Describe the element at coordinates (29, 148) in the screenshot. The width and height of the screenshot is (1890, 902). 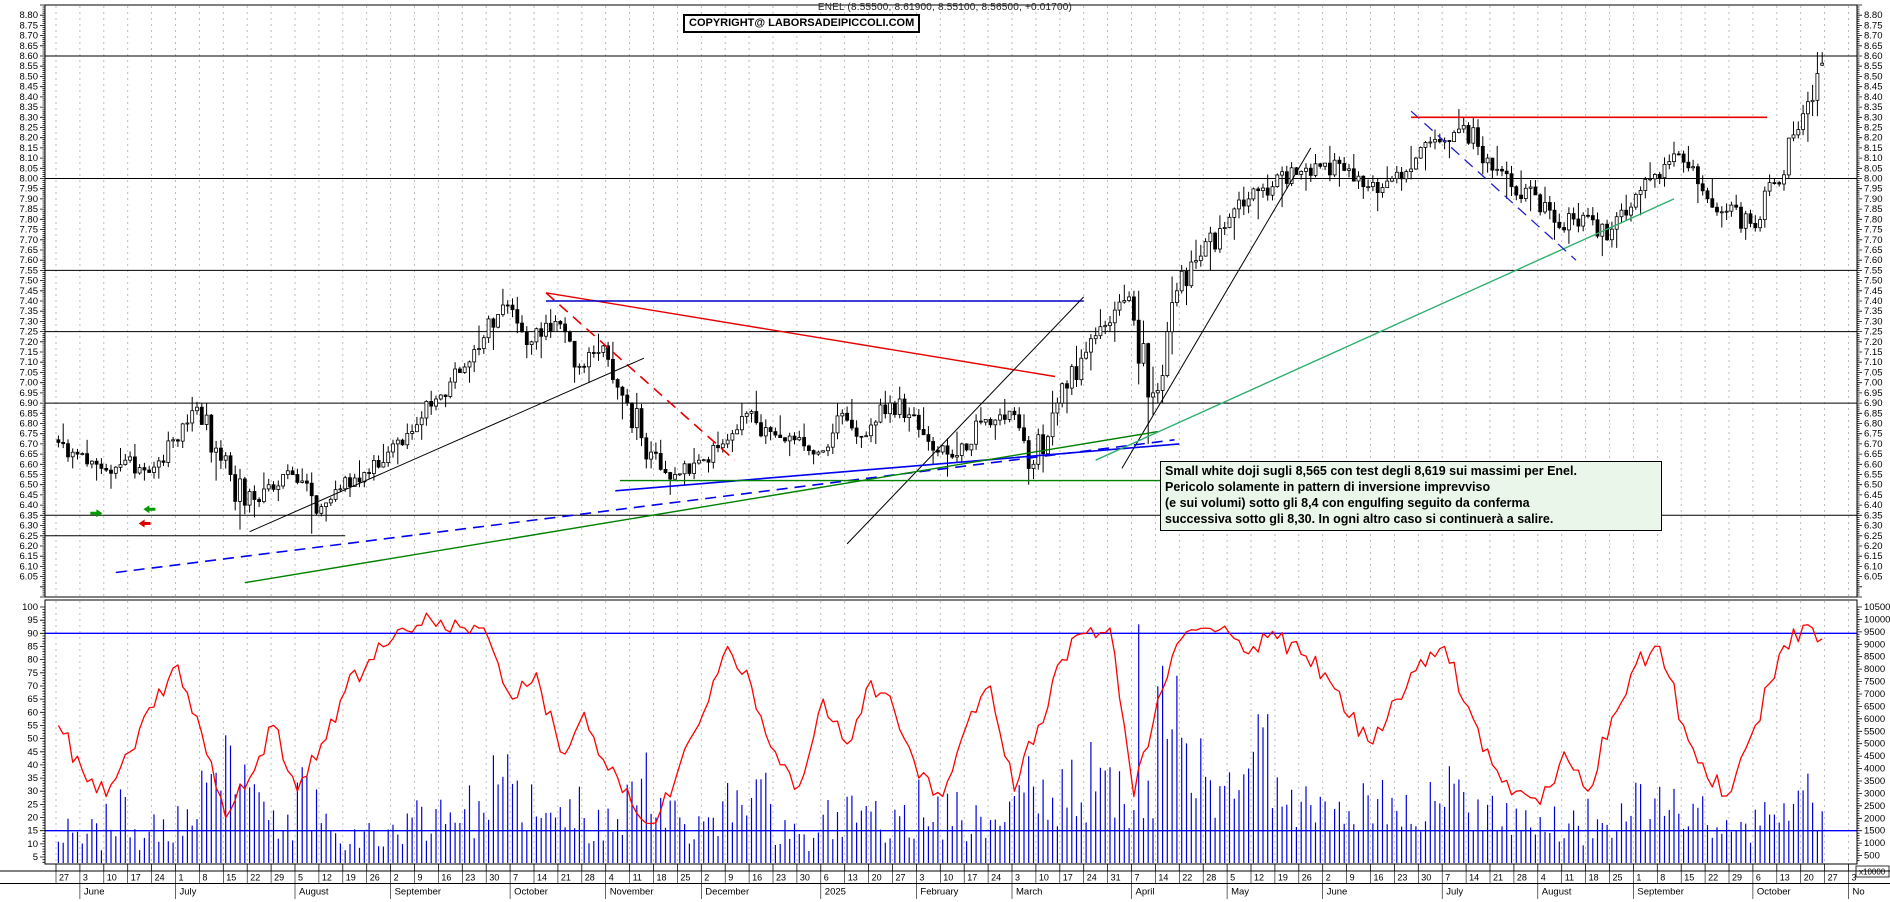
I see `svg-text: 8.15` at that location.